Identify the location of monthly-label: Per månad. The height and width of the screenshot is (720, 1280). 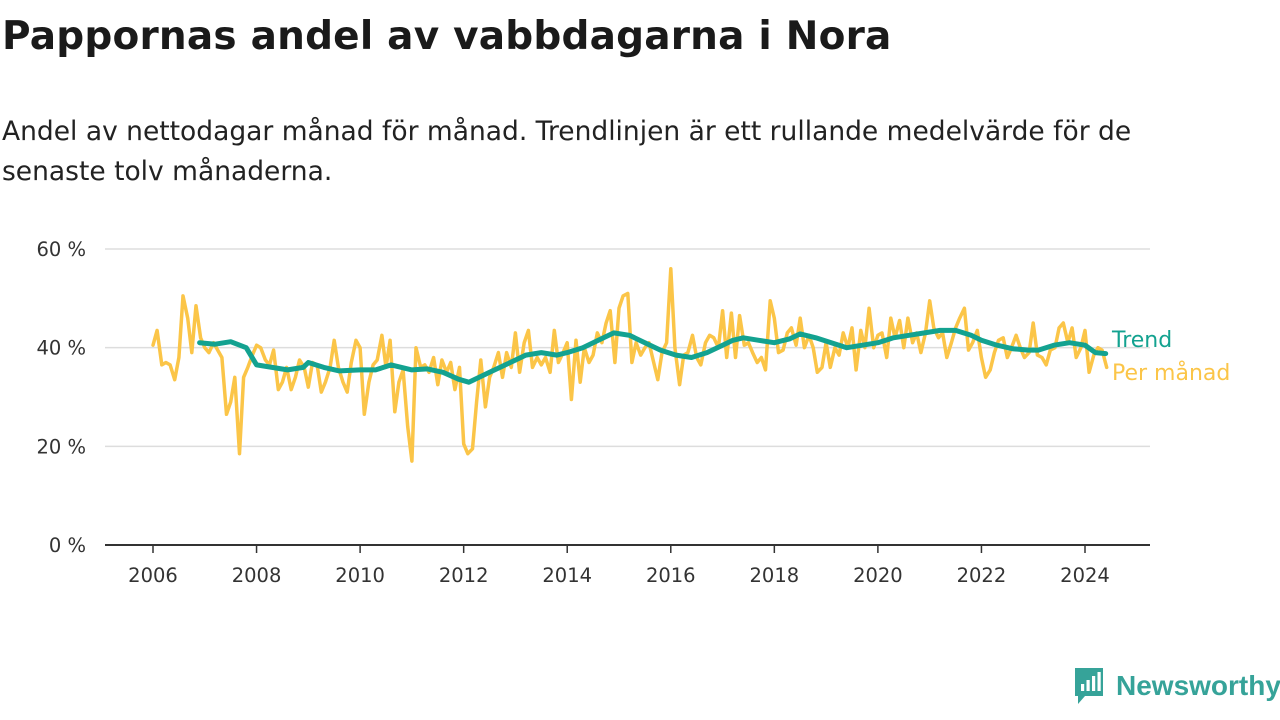
(1171, 373).